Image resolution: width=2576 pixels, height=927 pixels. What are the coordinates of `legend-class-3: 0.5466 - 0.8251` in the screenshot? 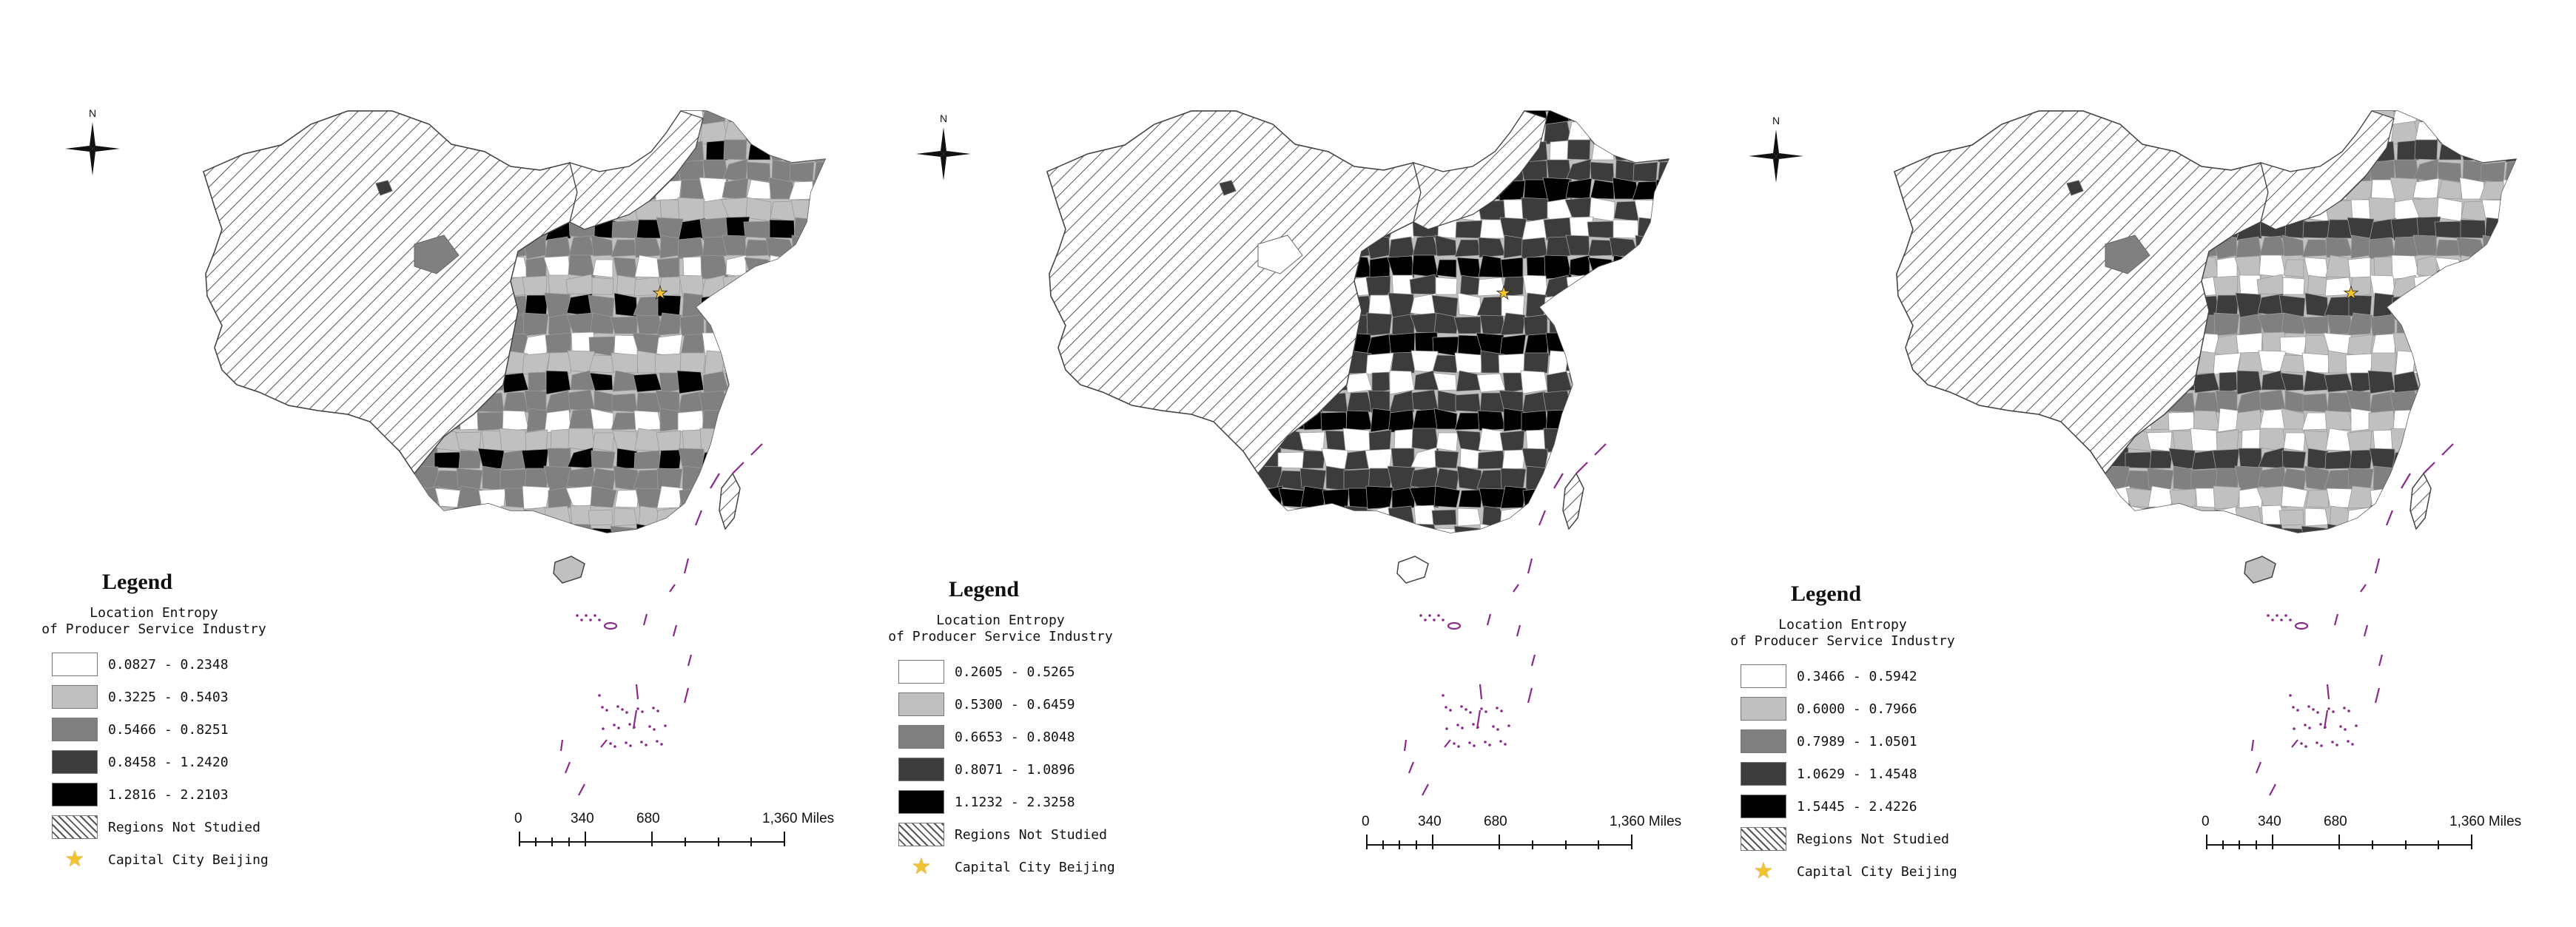 It's located at (195, 729).